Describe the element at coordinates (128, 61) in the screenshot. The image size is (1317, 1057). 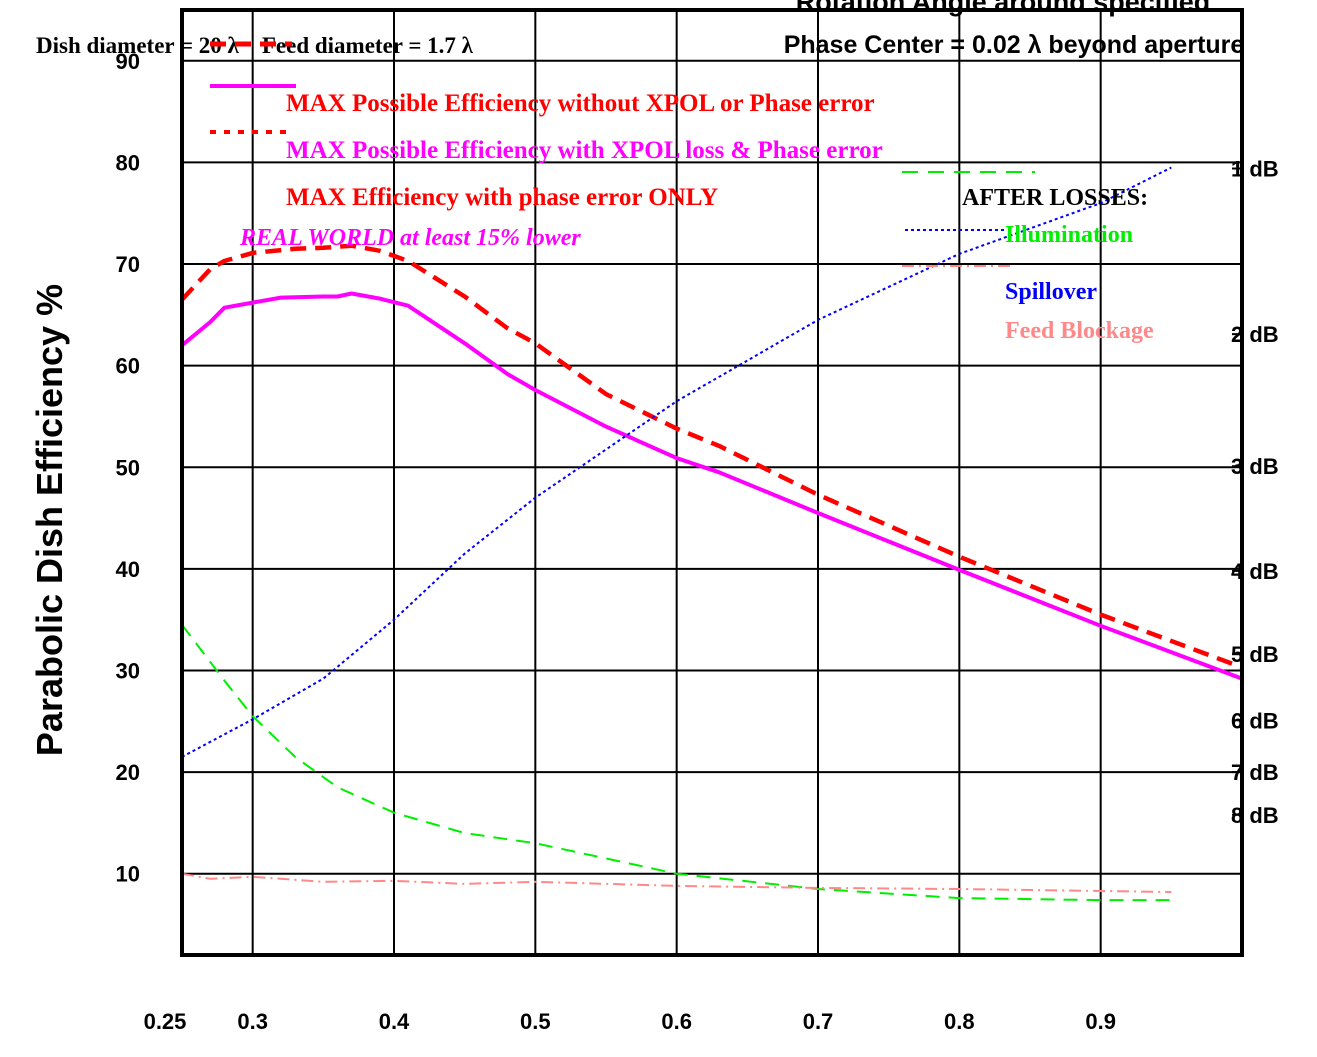
I see `y-tick-label: 90` at that location.